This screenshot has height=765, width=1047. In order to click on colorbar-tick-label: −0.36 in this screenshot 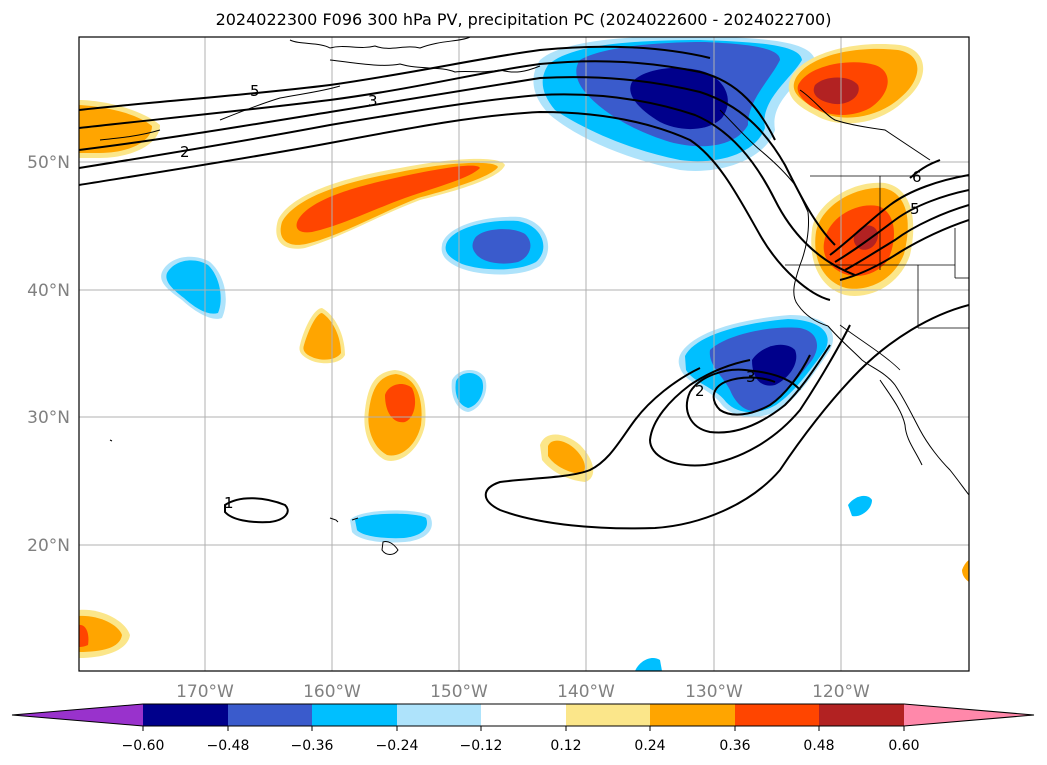, I will do `click(312, 746)`.